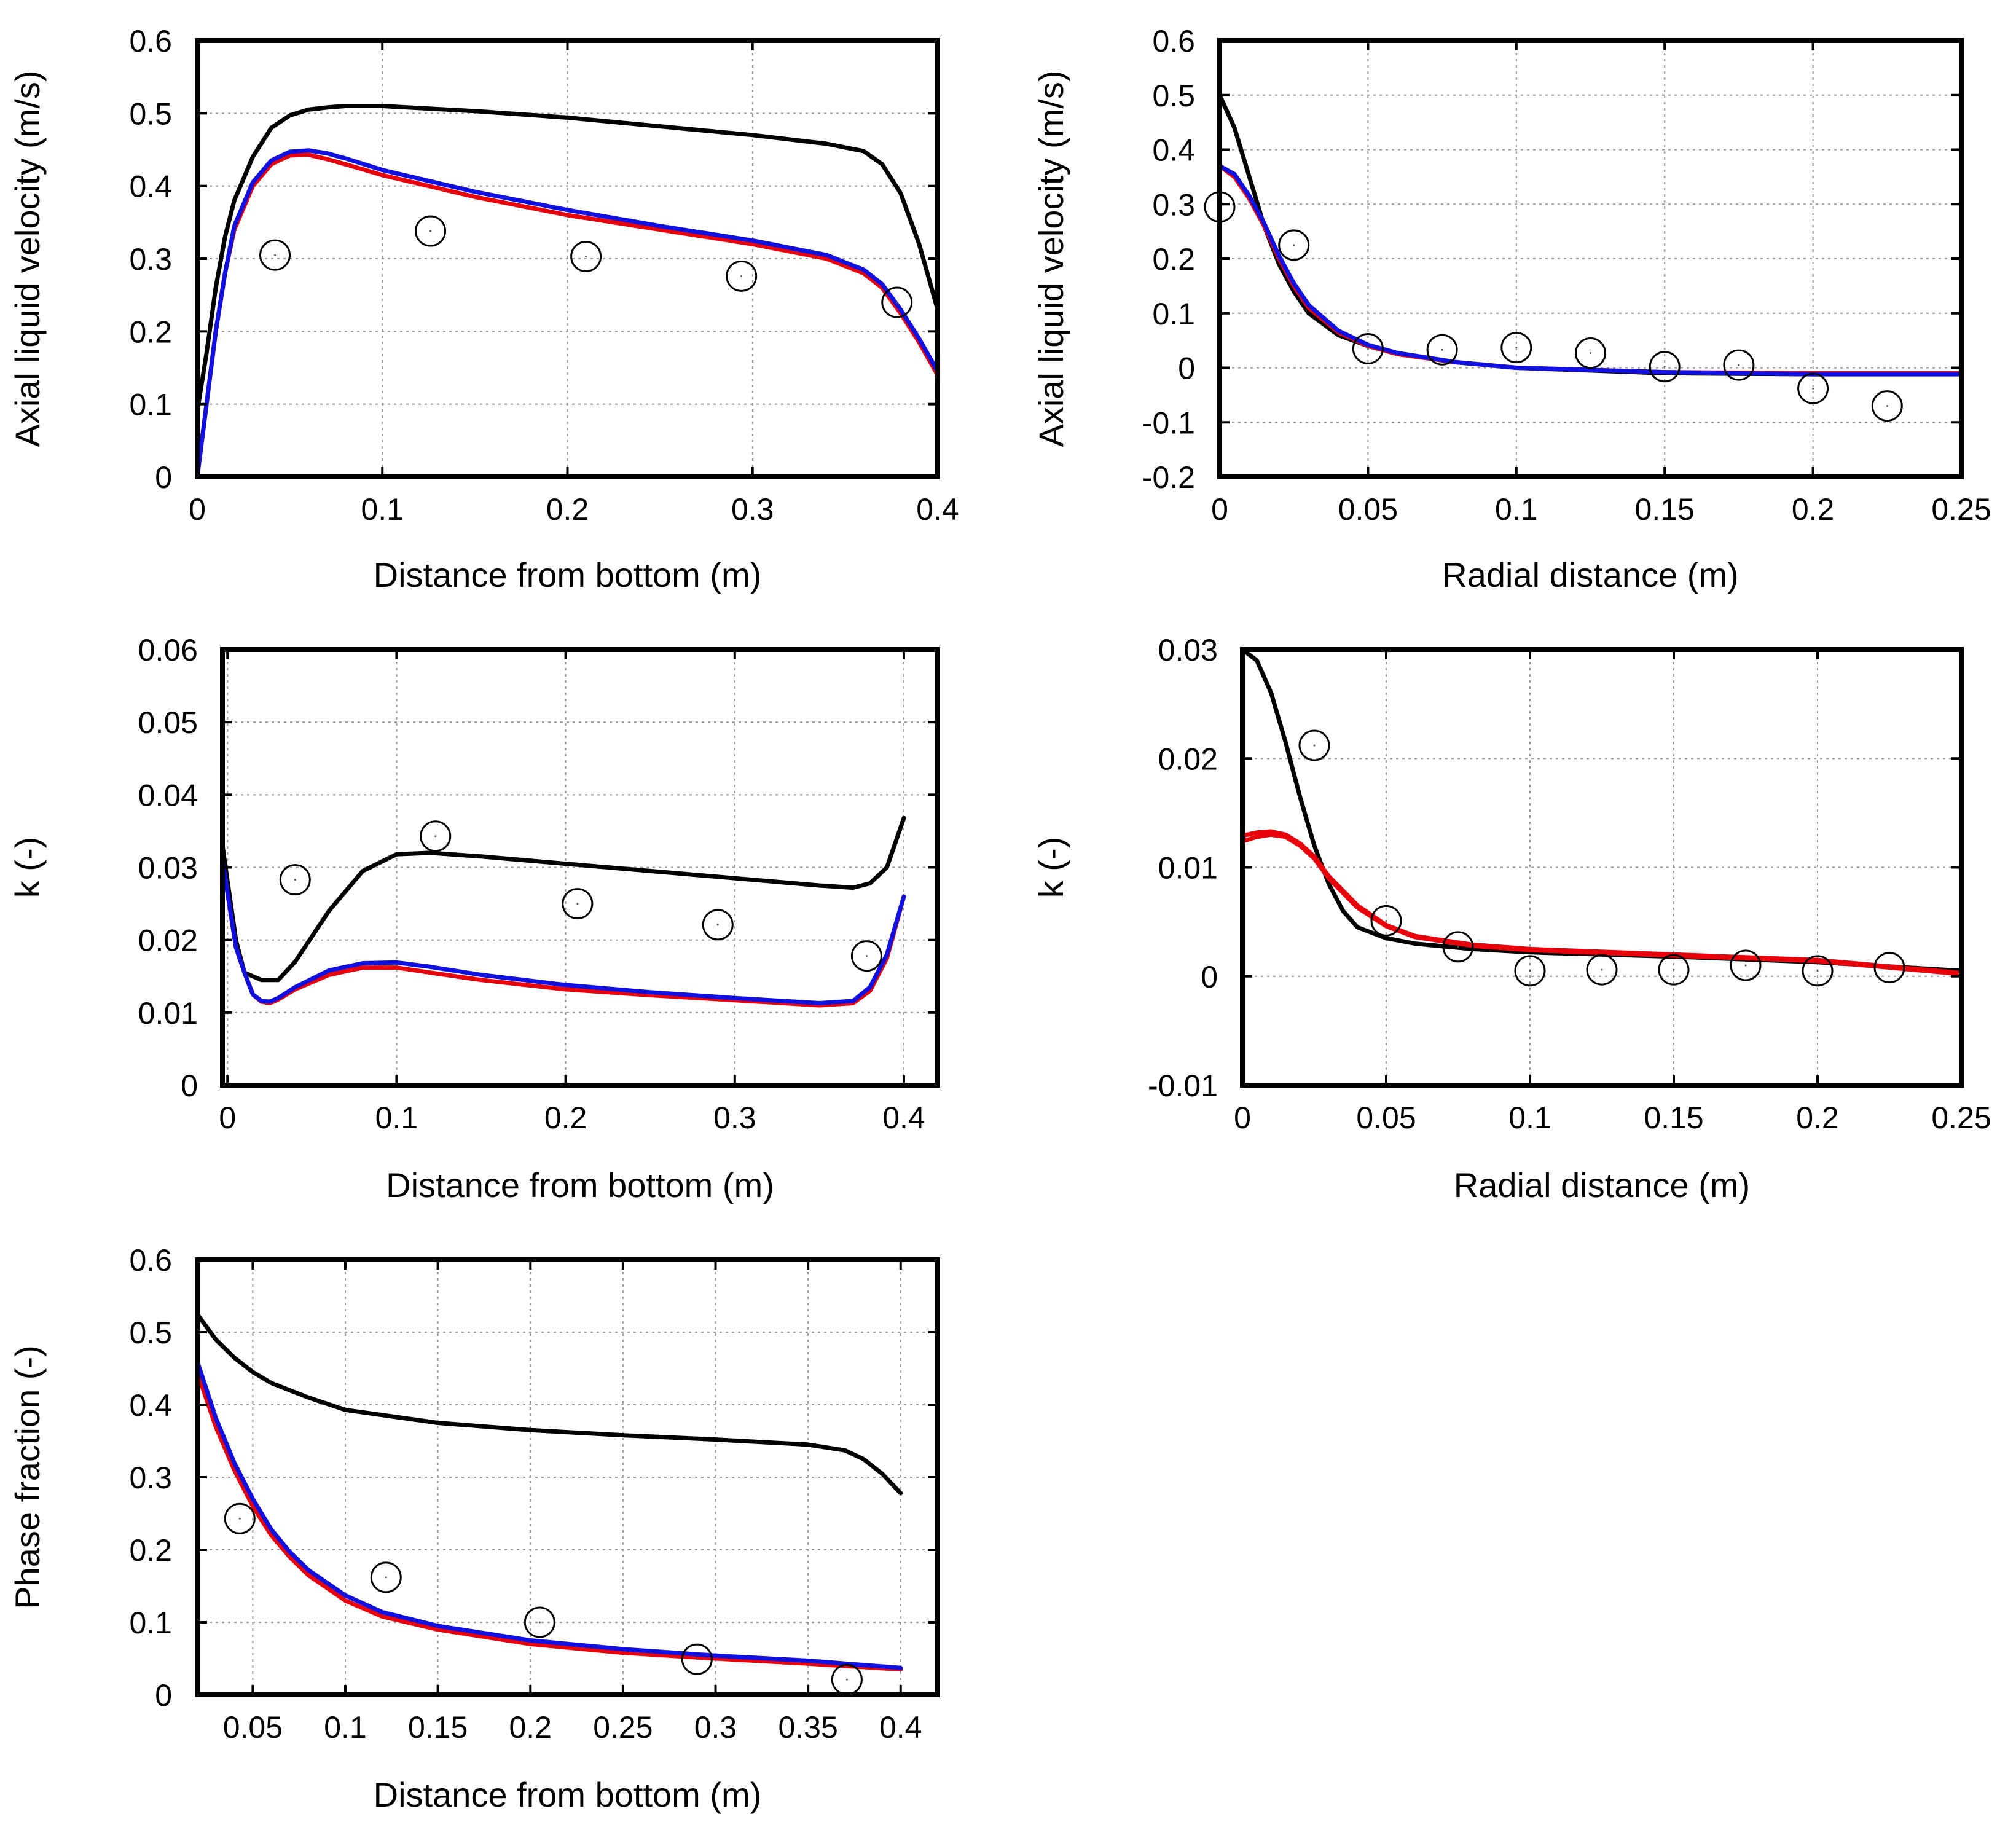 This screenshot has width=2016, height=1822. What do you see at coordinates (623, 1727) in the screenshot?
I see `x-tick-label: 0.25` at bounding box center [623, 1727].